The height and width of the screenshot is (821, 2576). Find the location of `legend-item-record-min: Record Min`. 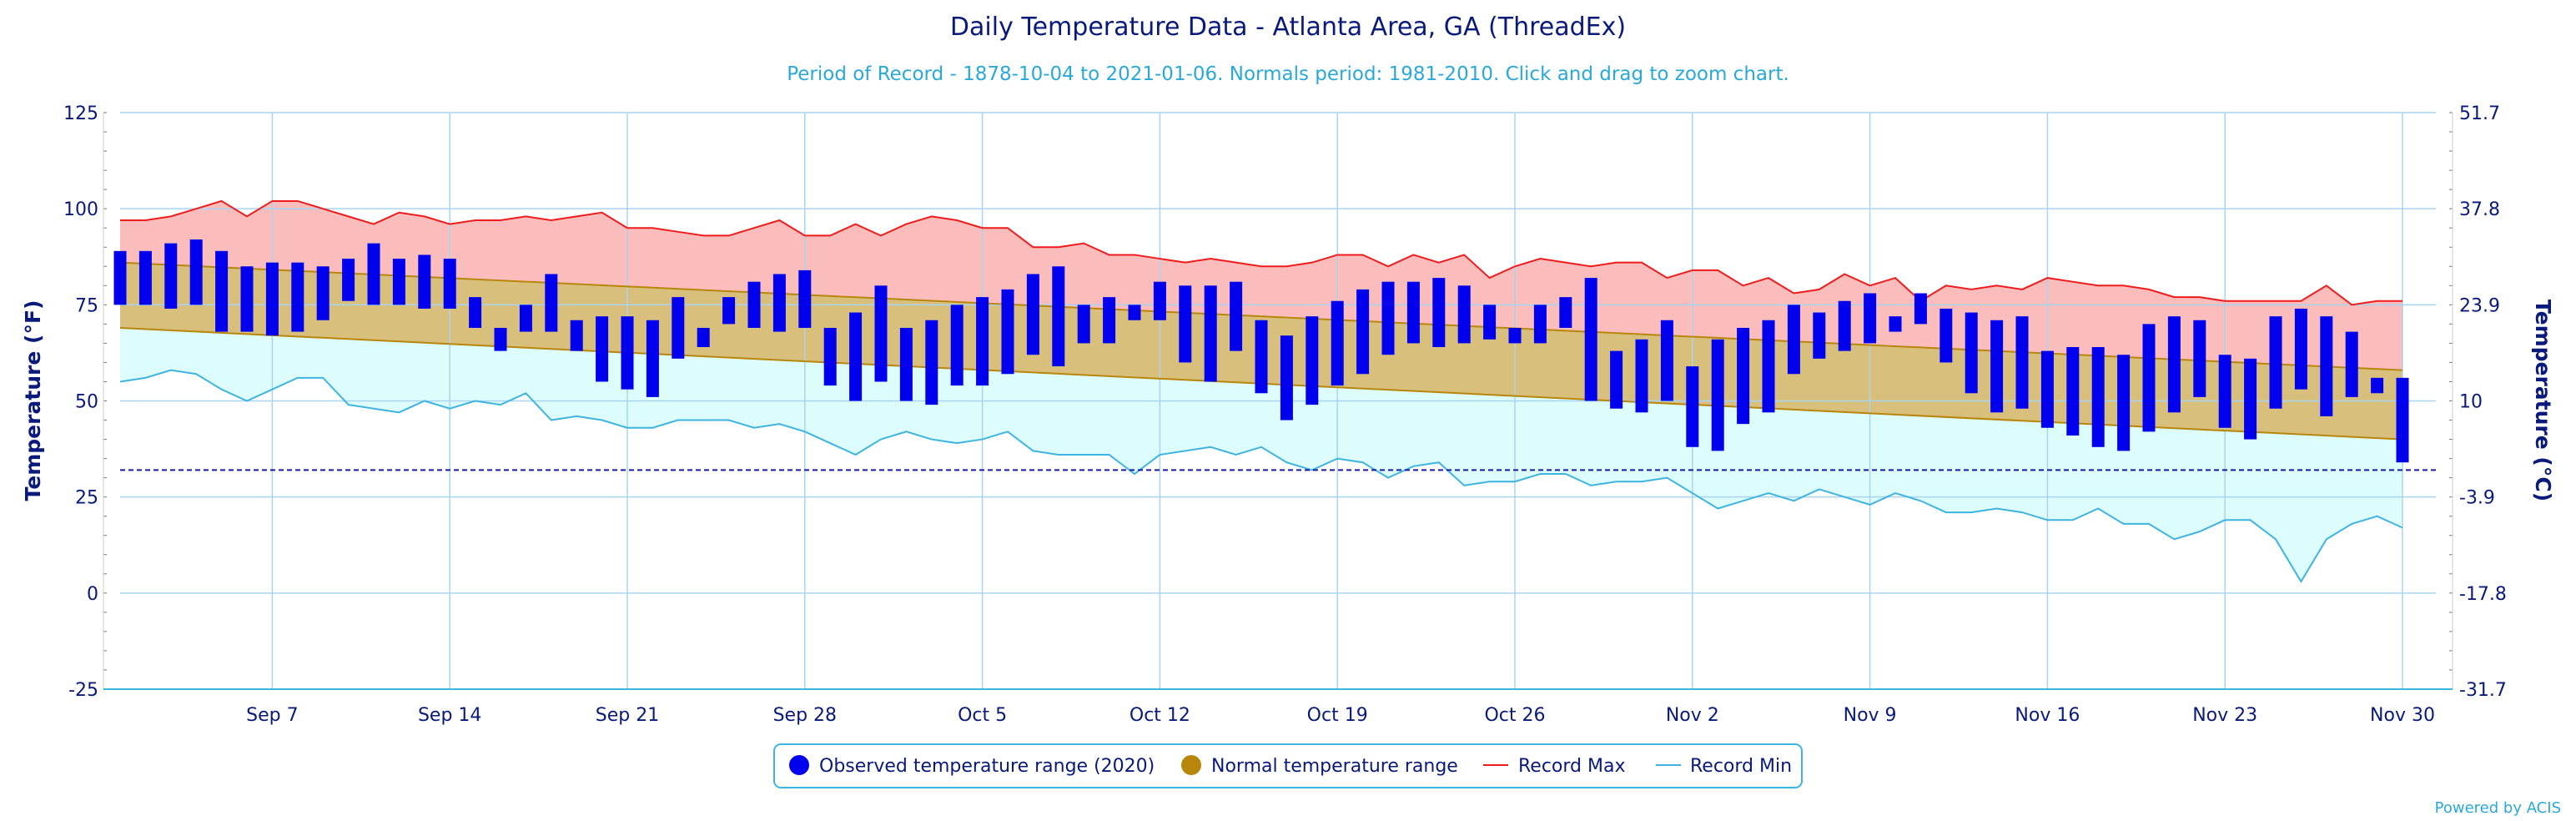

legend-item-record-min: Record Min is located at coordinates (1724, 766).